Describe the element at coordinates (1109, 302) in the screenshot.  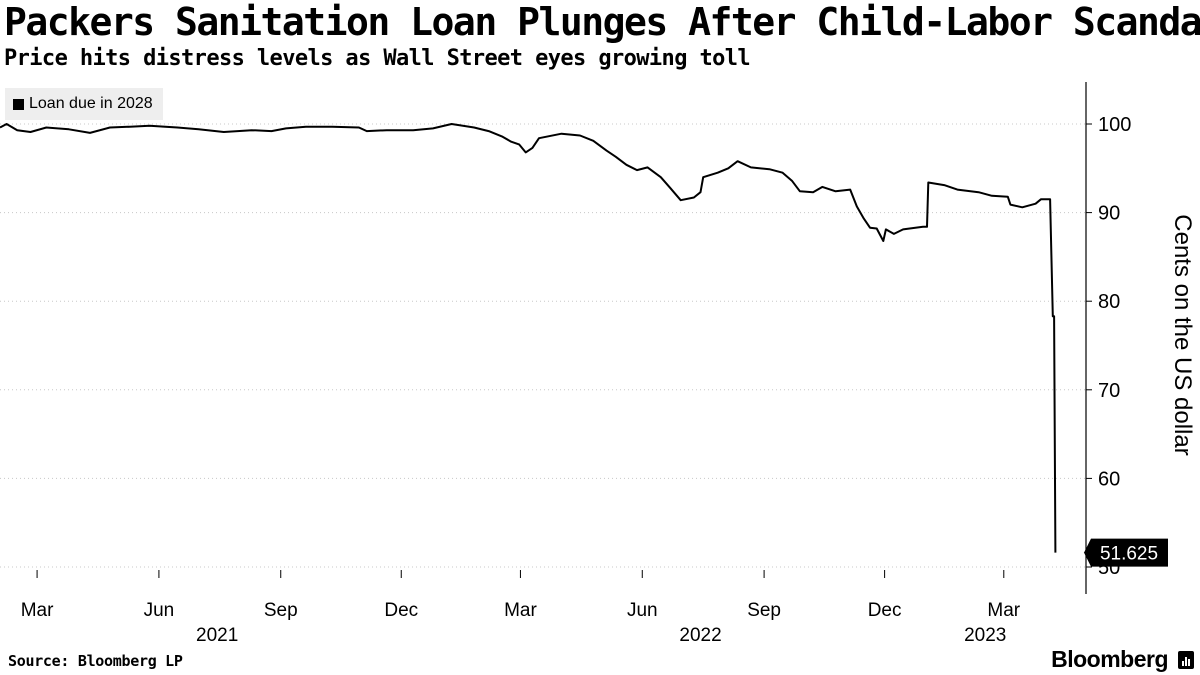
I see `y-tick-label: 80` at that location.